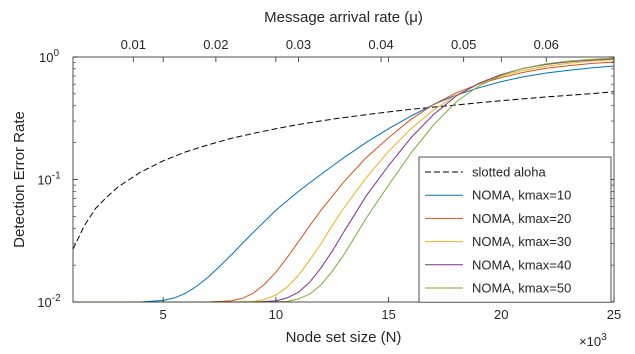 The height and width of the screenshot is (354, 635). Describe the element at coordinates (343, 17) in the screenshot. I see `top-x-axis-label: Message arrival rate (μ)` at that location.